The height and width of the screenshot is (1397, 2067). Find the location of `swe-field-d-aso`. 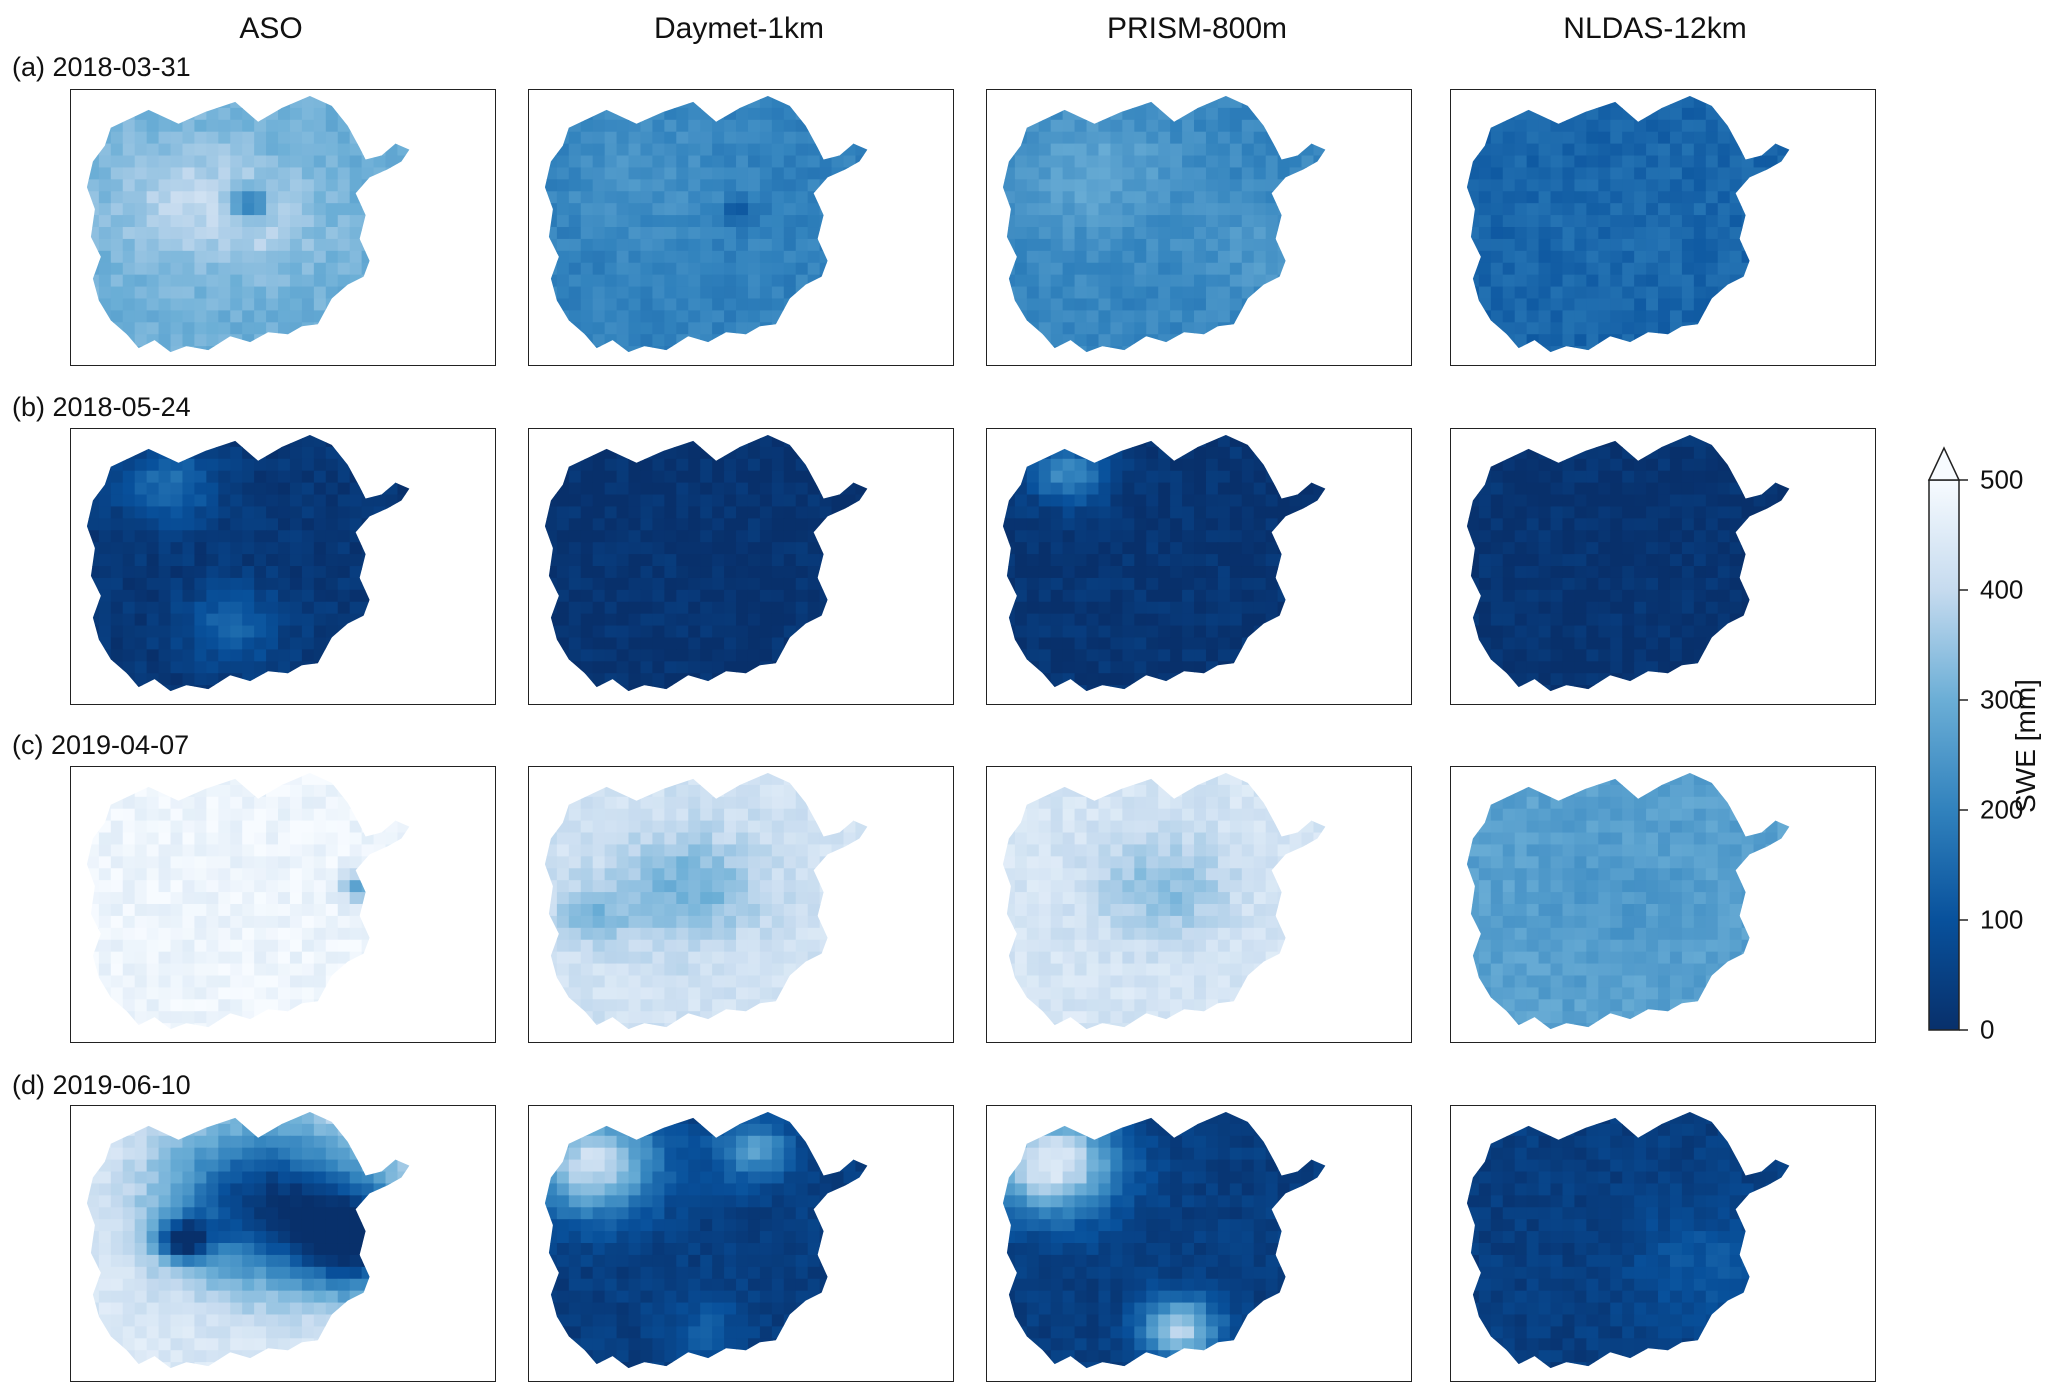

swe-field-d-aso is located at coordinates (248, 1240).